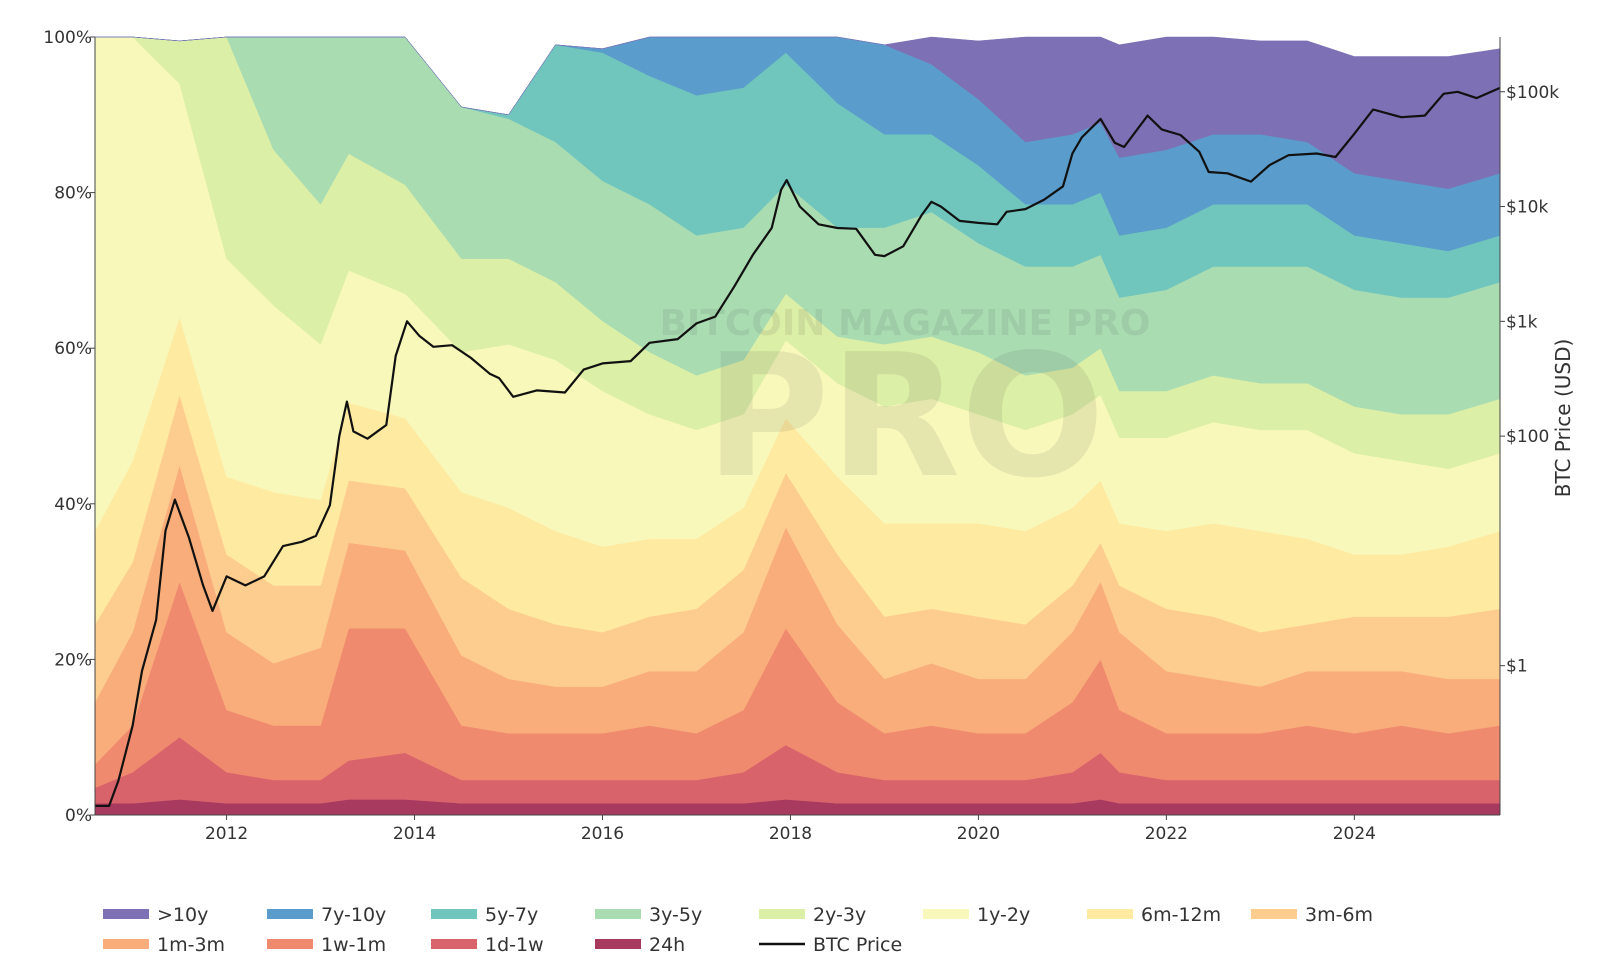  What do you see at coordinates (904, 323) in the screenshot?
I see `watermark-text: BITCOIN MAGAZINE PRO` at bounding box center [904, 323].